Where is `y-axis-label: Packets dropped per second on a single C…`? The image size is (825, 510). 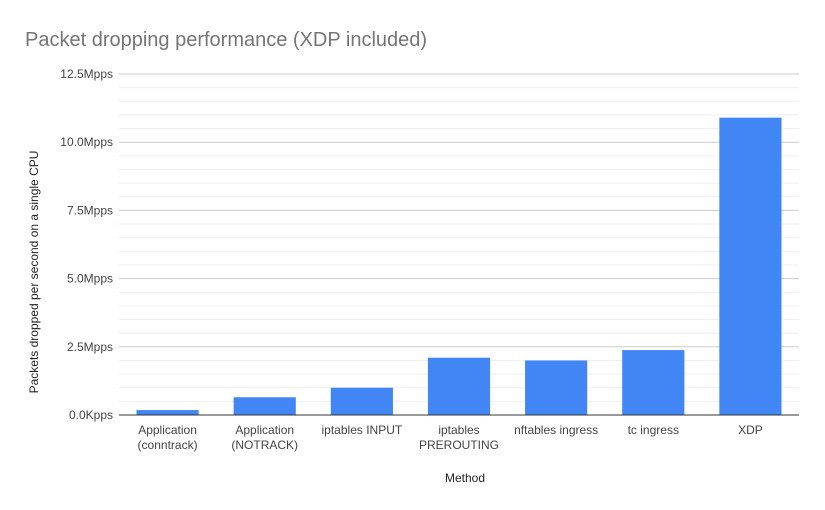
y-axis-label: Packets dropped per second on a single C… is located at coordinates (34, 272).